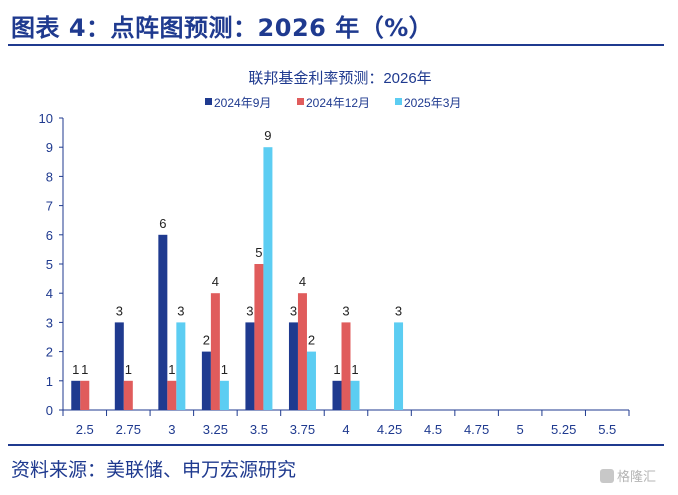 This screenshot has height=495, width=678. I want to click on watermark: 格隆汇, so click(628, 475).